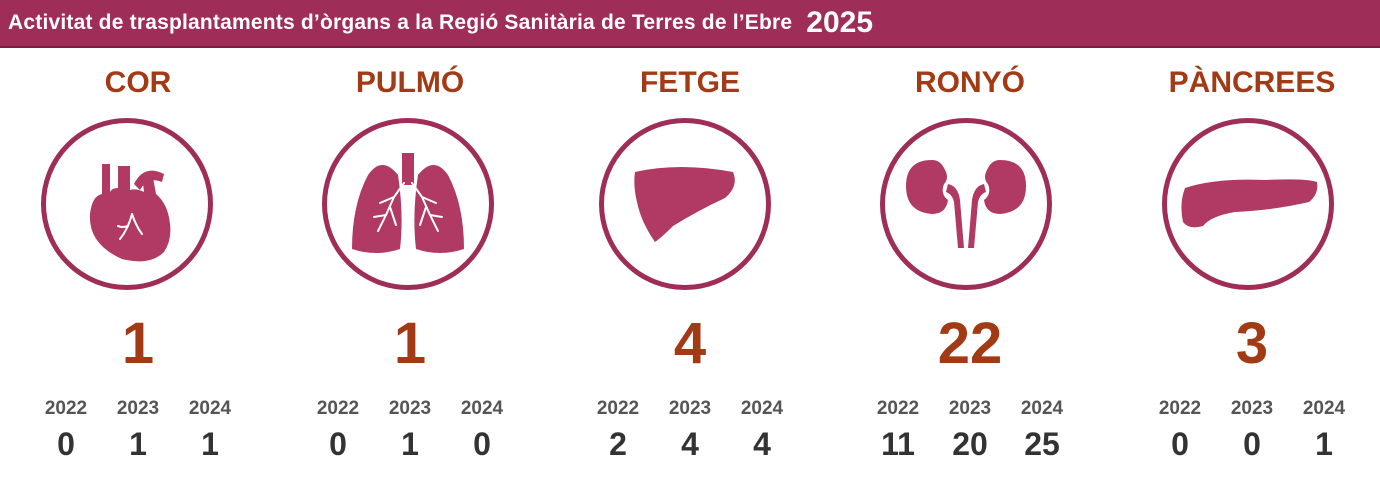 Image resolution: width=1380 pixels, height=492 pixels. What do you see at coordinates (410, 82) in the screenshot?
I see `organ-name: PULMÓ` at bounding box center [410, 82].